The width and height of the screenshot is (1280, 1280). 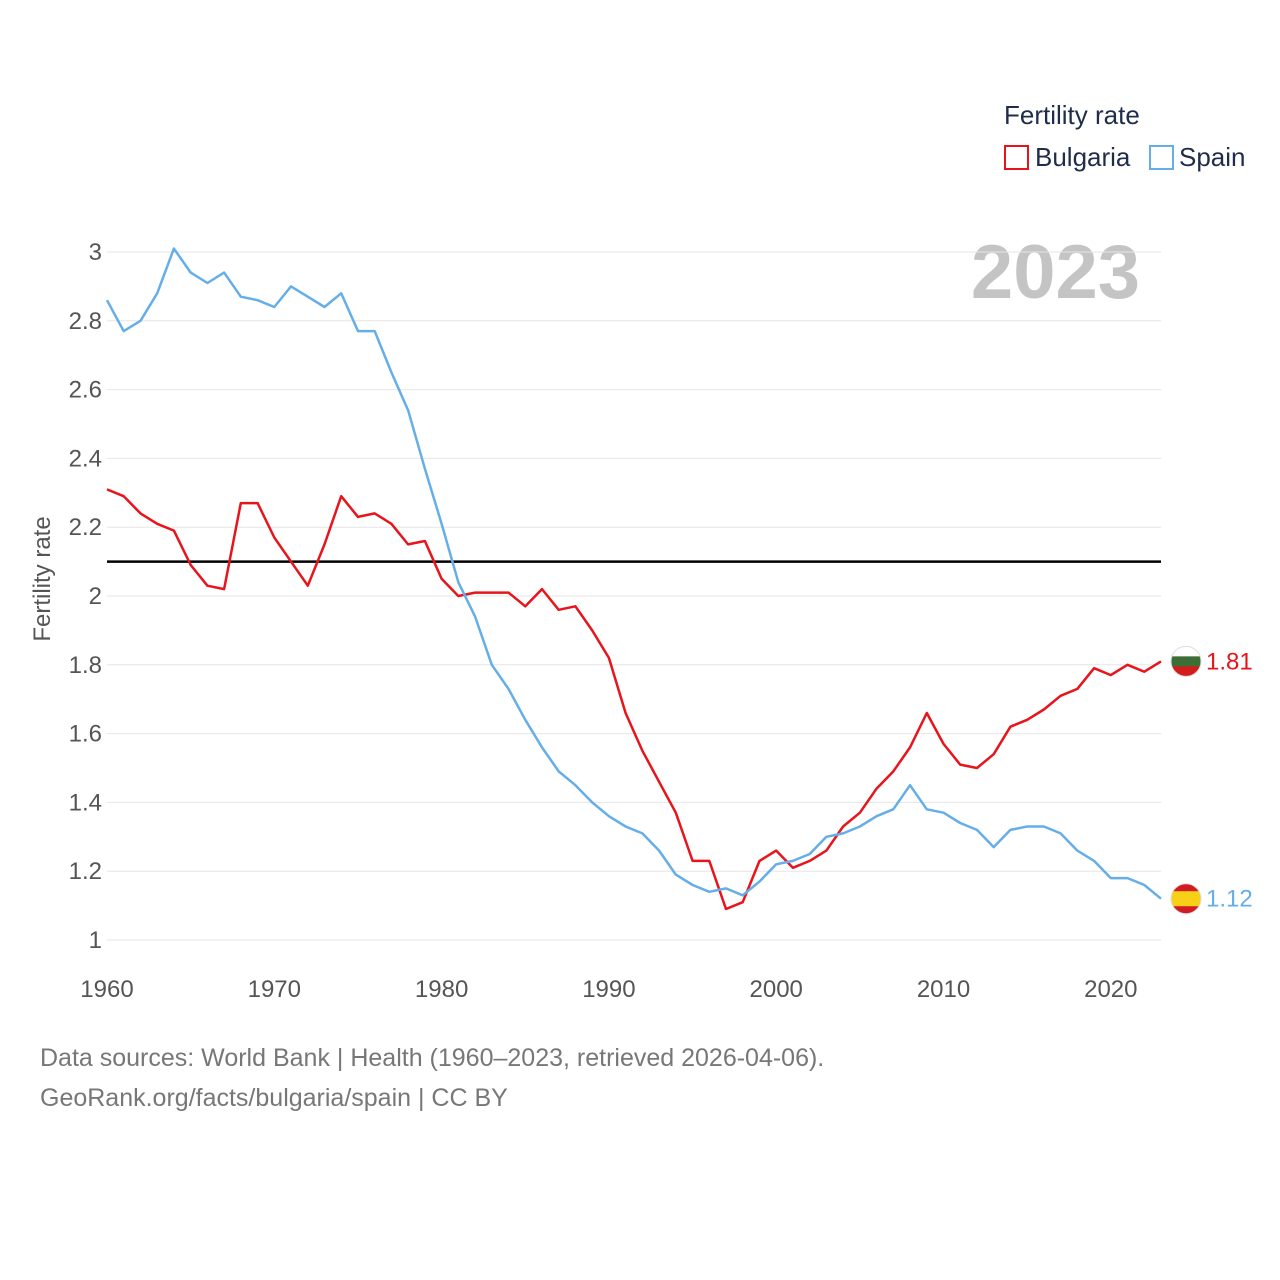 What do you see at coordinates (943, 989) in the screenshot?
I see `x-tick-label: 2010` at bounding box center [943, 989].